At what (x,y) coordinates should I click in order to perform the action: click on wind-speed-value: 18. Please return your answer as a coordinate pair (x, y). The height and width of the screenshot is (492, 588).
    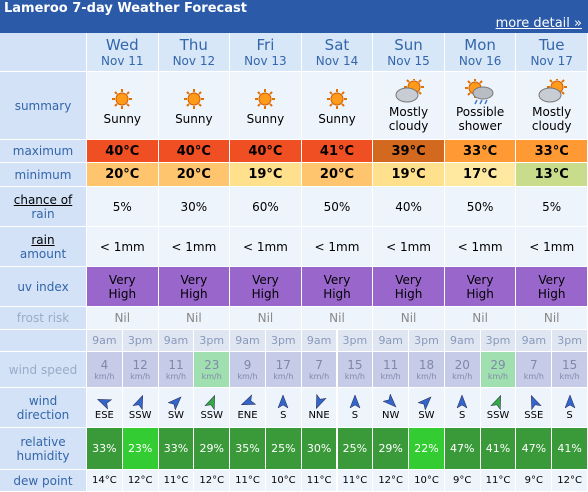
    Looking at the image, I should click on (426, 365).